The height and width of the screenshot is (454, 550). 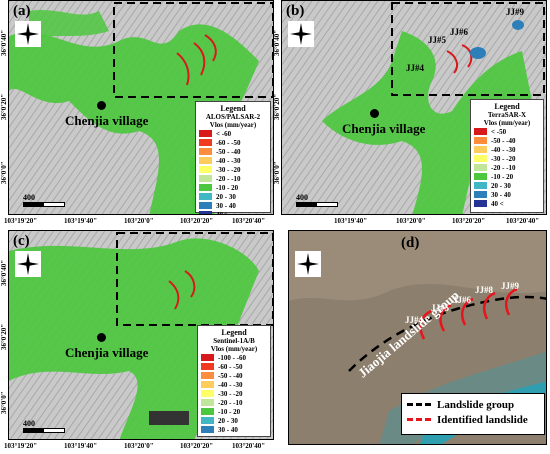 I want to click on village-label-b: Chenjia village, so click(x=384, y=128).